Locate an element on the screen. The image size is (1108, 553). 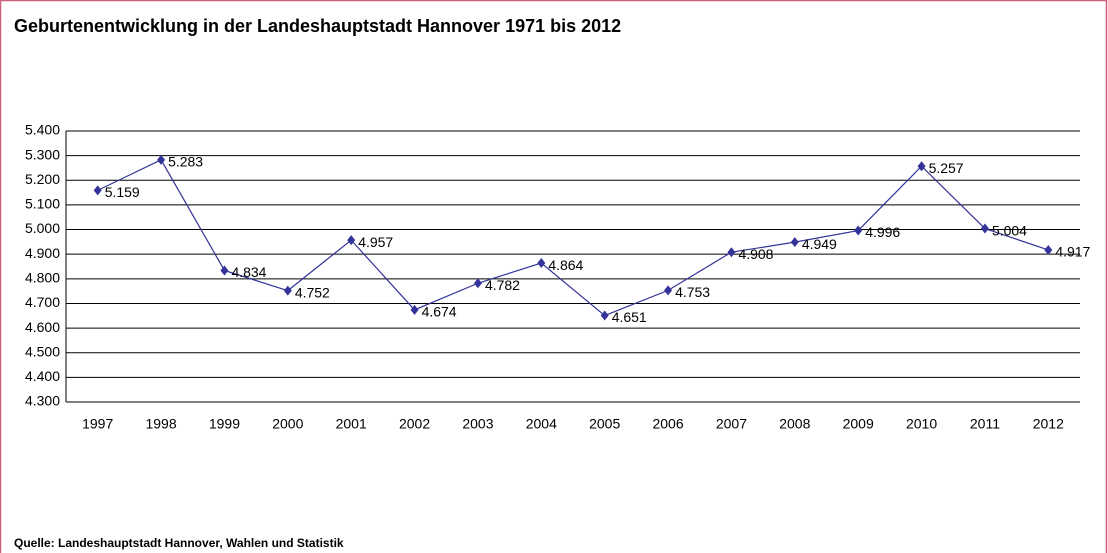
y-tick-label: 5.000 is located at coordinates (42, 228).